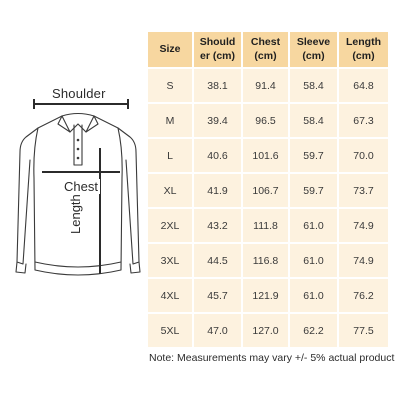  Describe the element at coordinates (266, 191) in the screenshot. I see `cell-chest: 106.7` at that location.